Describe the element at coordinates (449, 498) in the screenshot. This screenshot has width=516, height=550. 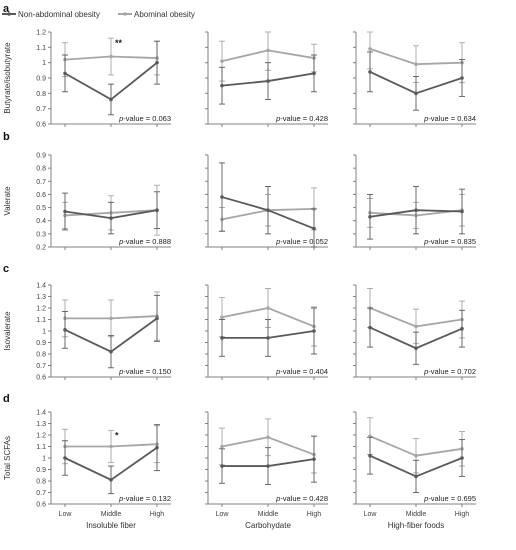
I see `p-value-label: p-value = 0.695` at that location.